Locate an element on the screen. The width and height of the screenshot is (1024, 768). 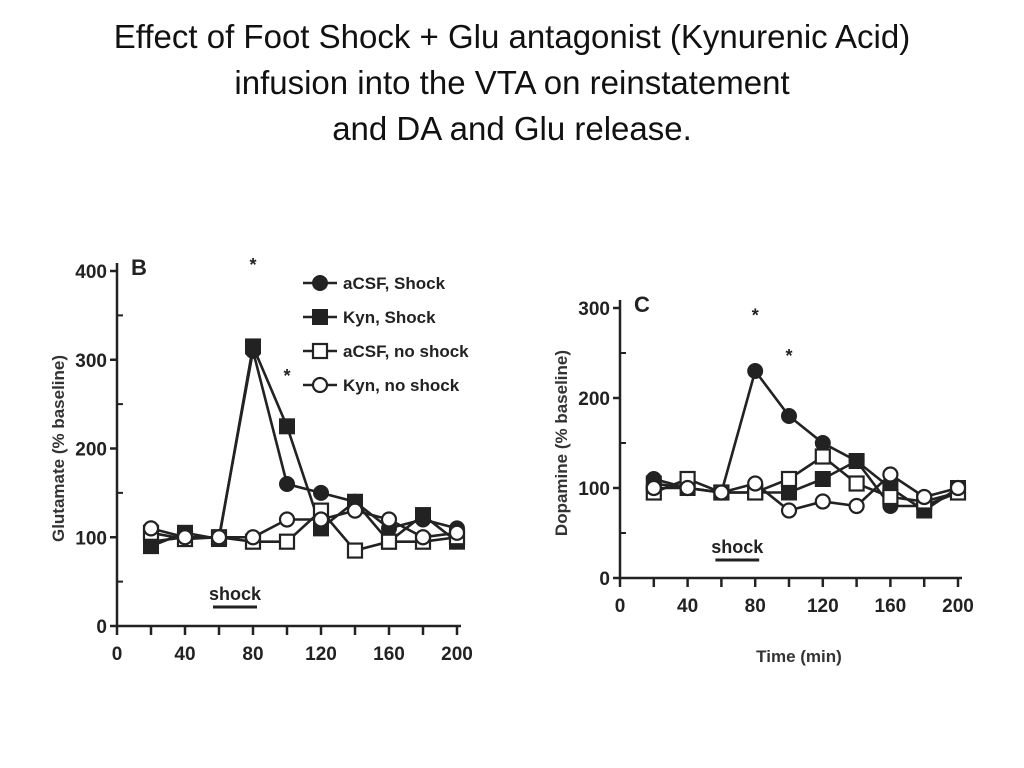
y-tick-label: 400 is located at coordinates (91, 272).